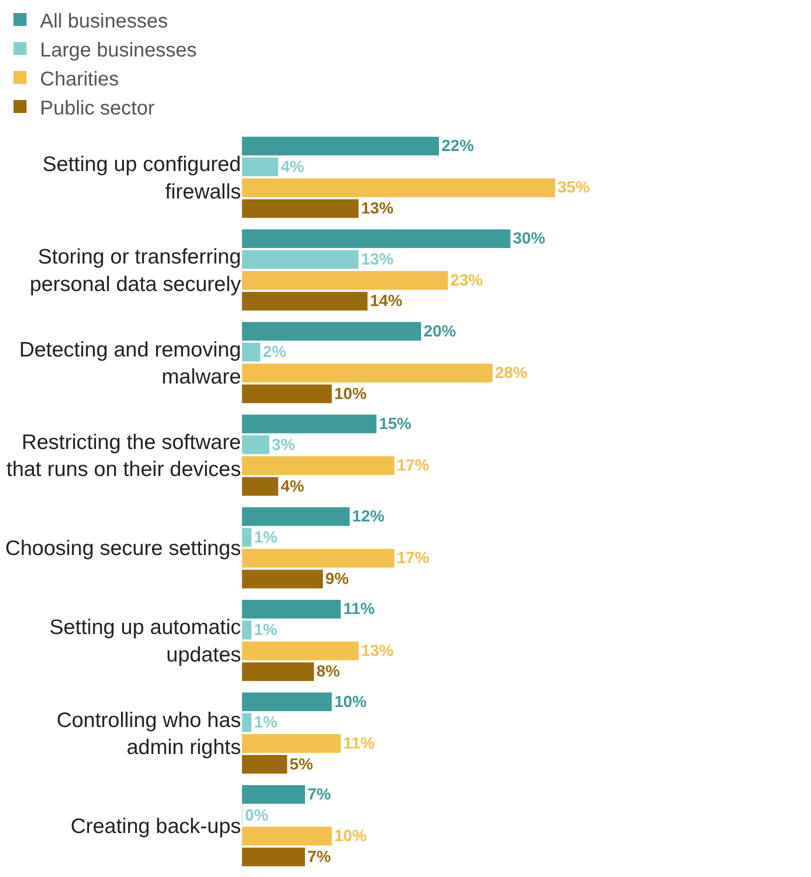  I want to click on data-label: 23%, so click(466, 280).